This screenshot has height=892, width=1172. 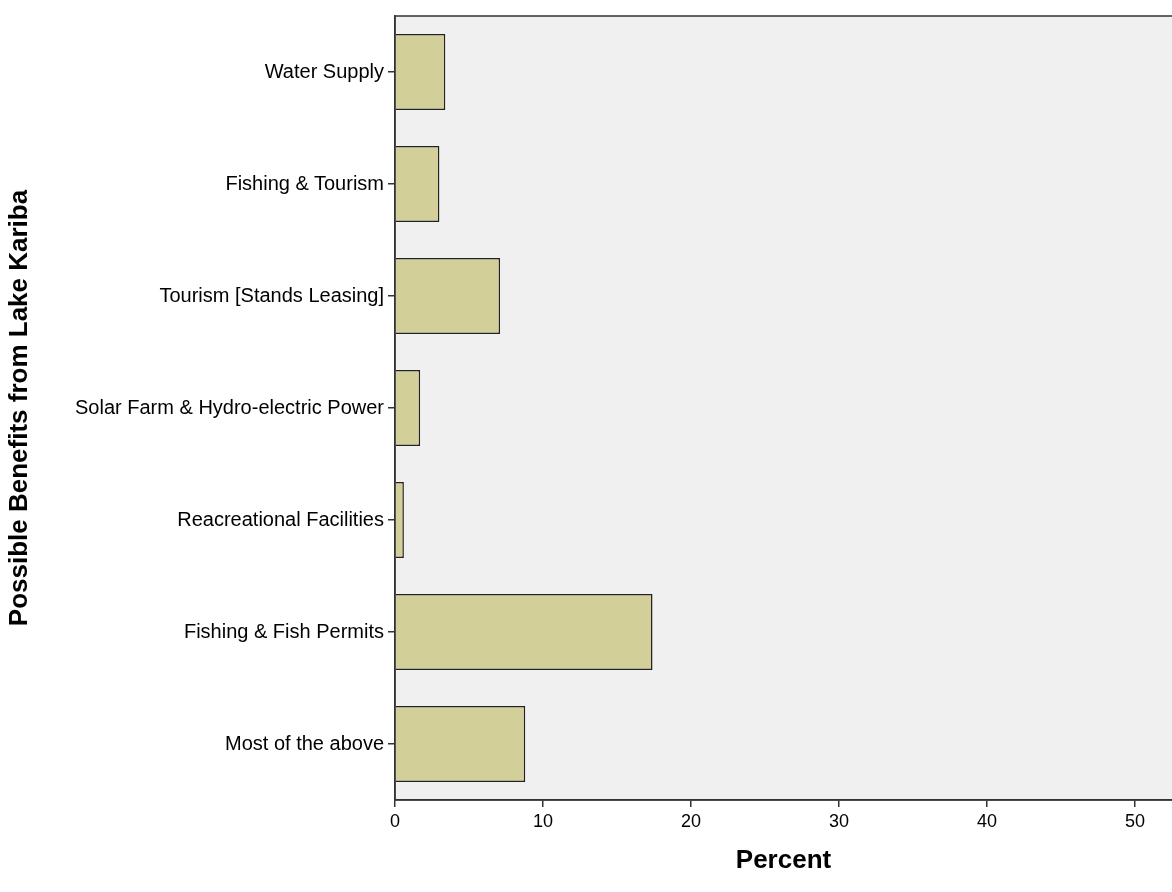 What do you see at coordinates (324, 70) in the screenshot?
I see `y-tick-label: Water Supply` at bounding box center [324, 70].